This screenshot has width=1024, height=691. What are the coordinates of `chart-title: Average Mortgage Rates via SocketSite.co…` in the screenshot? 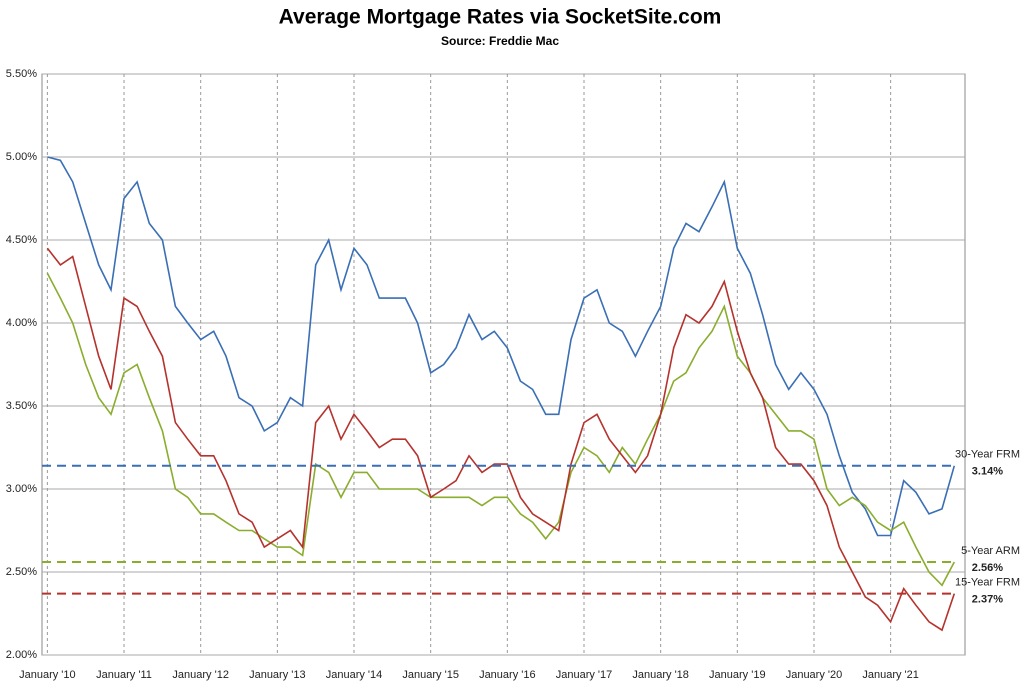 It's located at (500, 17).